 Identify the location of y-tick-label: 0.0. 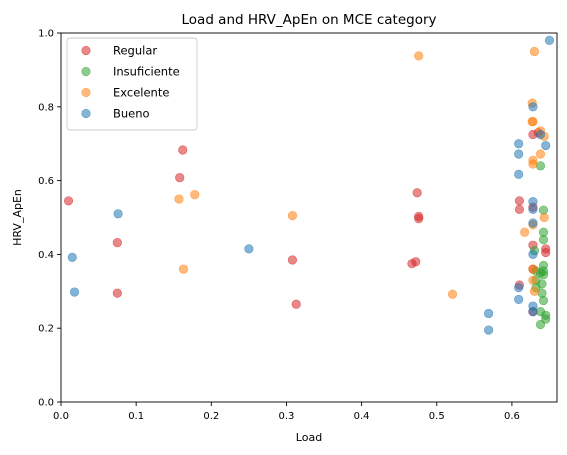
(46, 403).